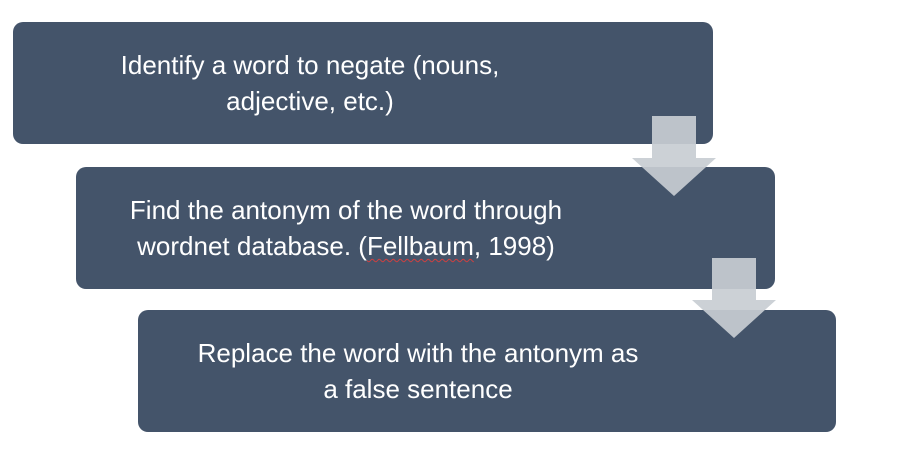 This screenshot has width=923, height=458. What do you see at coordinates (420, 246) in the screenshot?
I see `spellcheck-flagged-word: Fellbaum` at bounding box center [420, 246].